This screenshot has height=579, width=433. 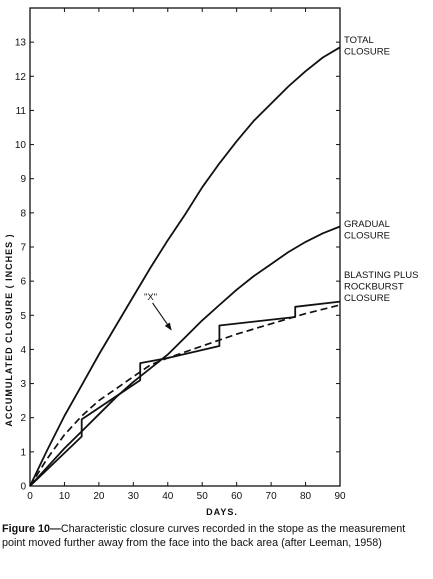 What do you see at coordinates (9, 329) in the screenshot?
I see `y-axis-title: ACCUMULATED CLOSURE ( INCHES )` at bounding box center [9, 329].